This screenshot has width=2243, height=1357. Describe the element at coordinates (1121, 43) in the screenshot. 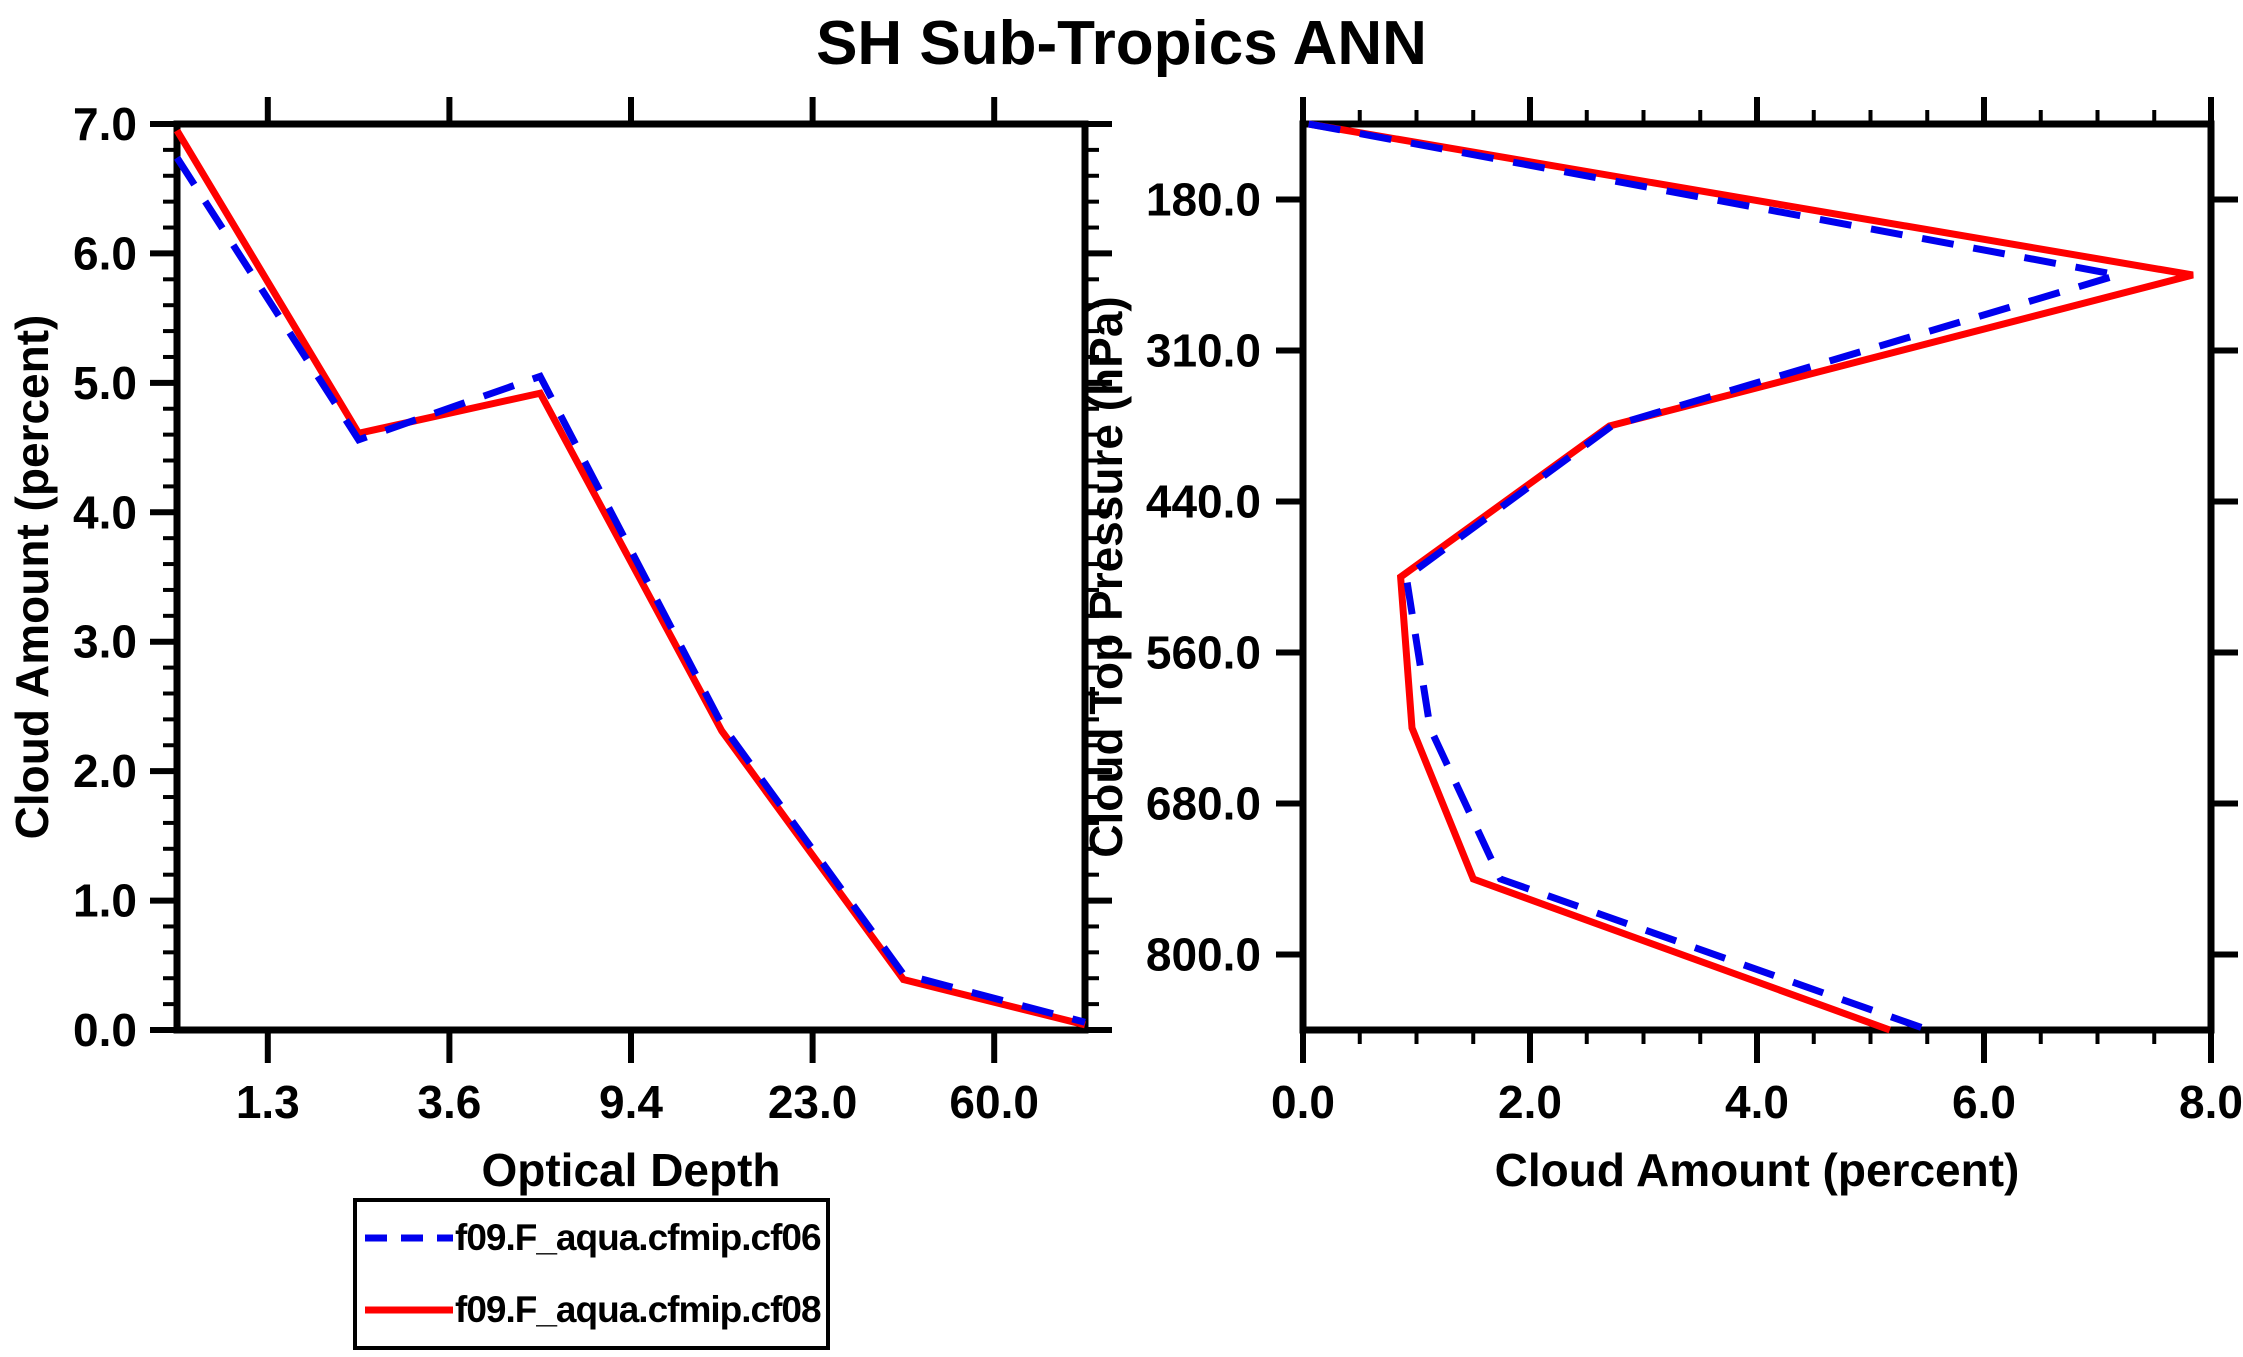

I see `figure-title: SH Sub-Tropics ANN` at that location.